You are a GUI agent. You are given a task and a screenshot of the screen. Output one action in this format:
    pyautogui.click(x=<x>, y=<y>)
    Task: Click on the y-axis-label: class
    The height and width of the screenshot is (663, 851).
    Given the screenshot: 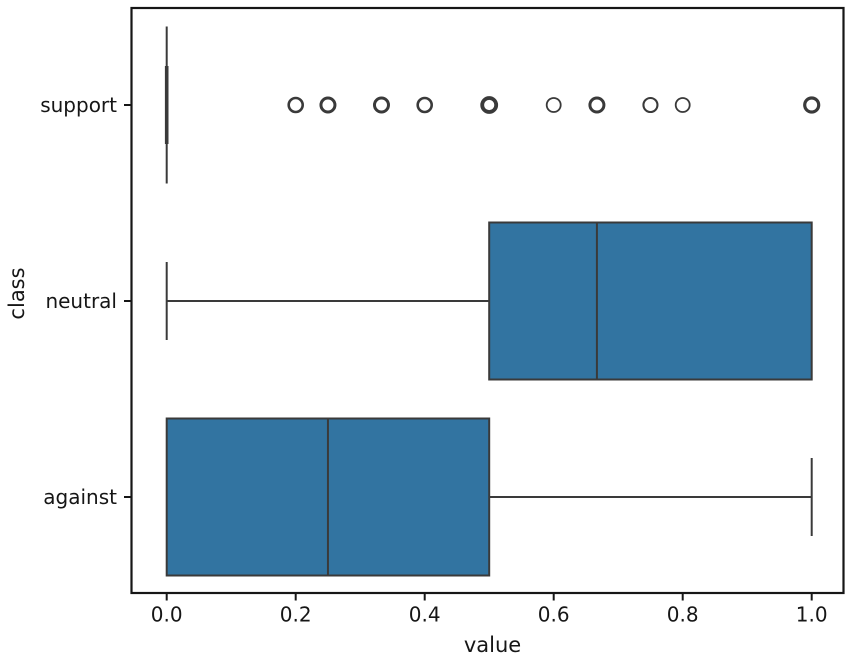 What is the action you would take?
    pyautogui.click(x=17, y=293)
    